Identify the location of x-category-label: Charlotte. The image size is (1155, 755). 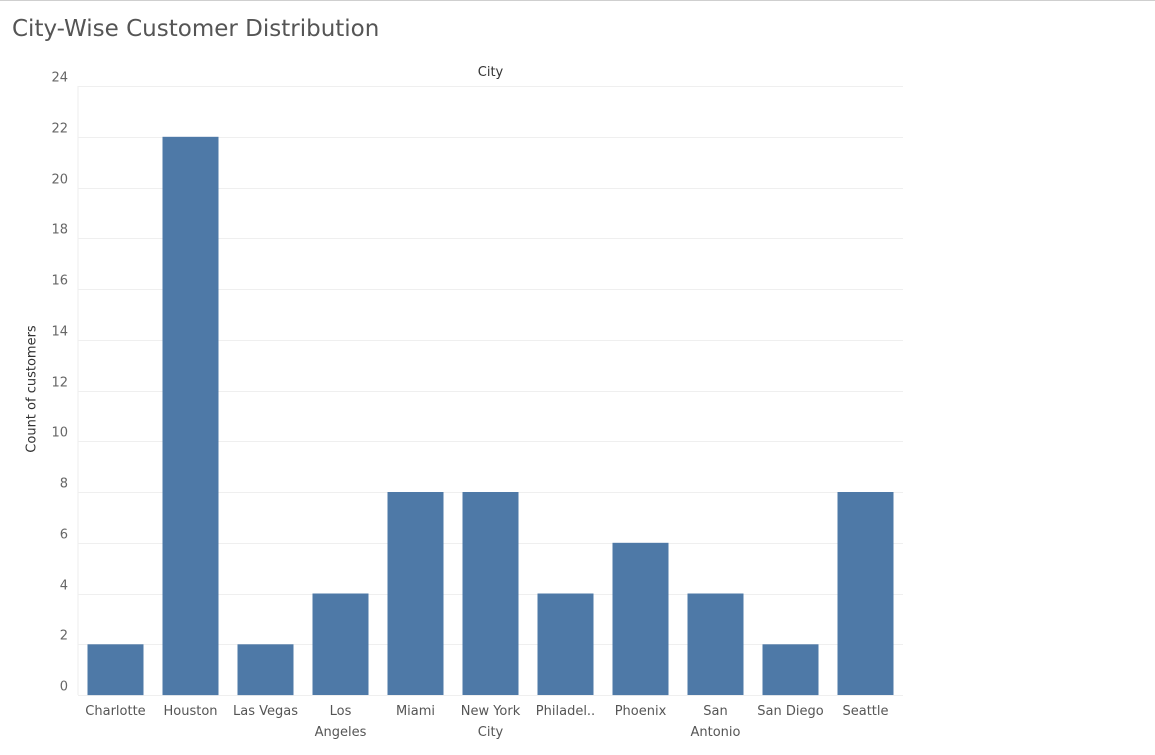
(115, 711).